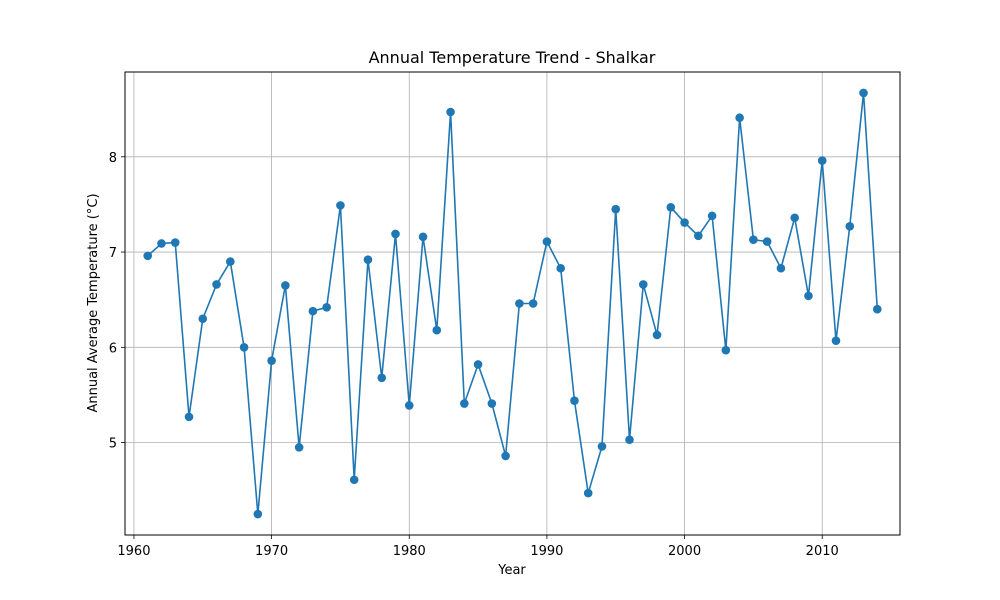  What do you see at coordinates (271, 551) in the screenshot?
I see `x-tick-label: 1970` at bounding box center [271, 551].